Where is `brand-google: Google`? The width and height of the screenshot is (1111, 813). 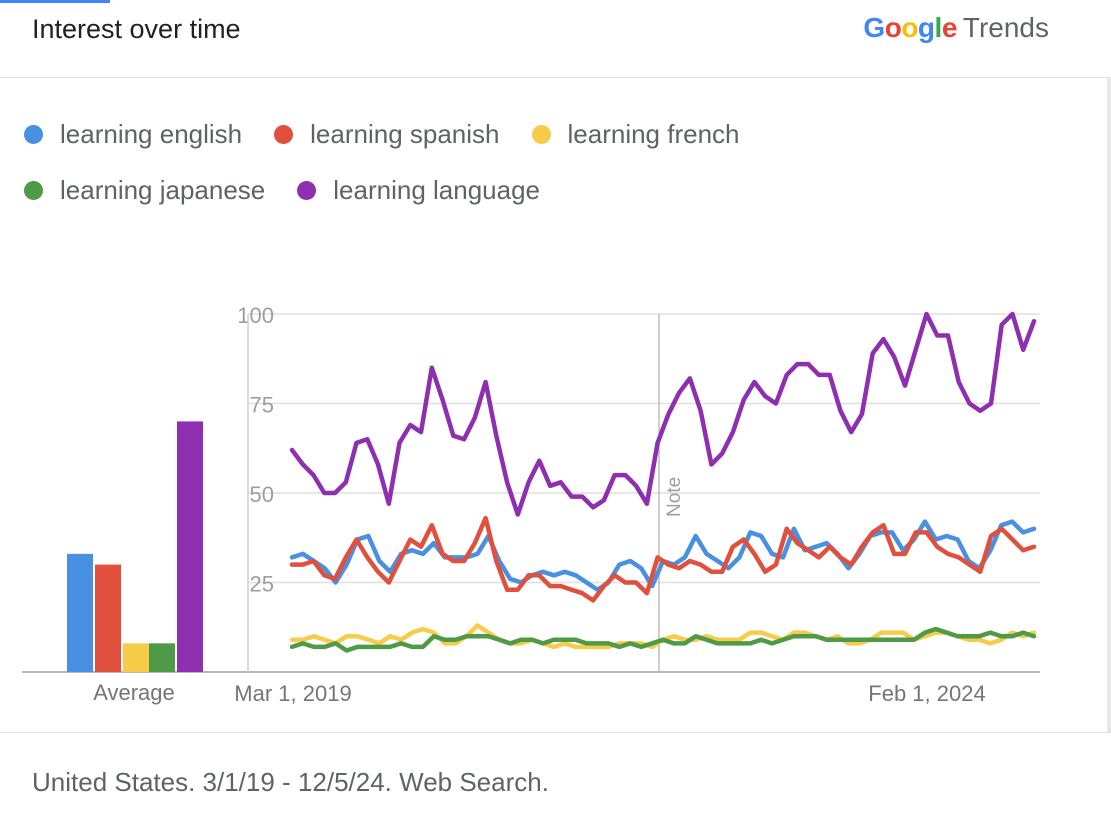
brand-google: Google is located at coordinates (910, 27).